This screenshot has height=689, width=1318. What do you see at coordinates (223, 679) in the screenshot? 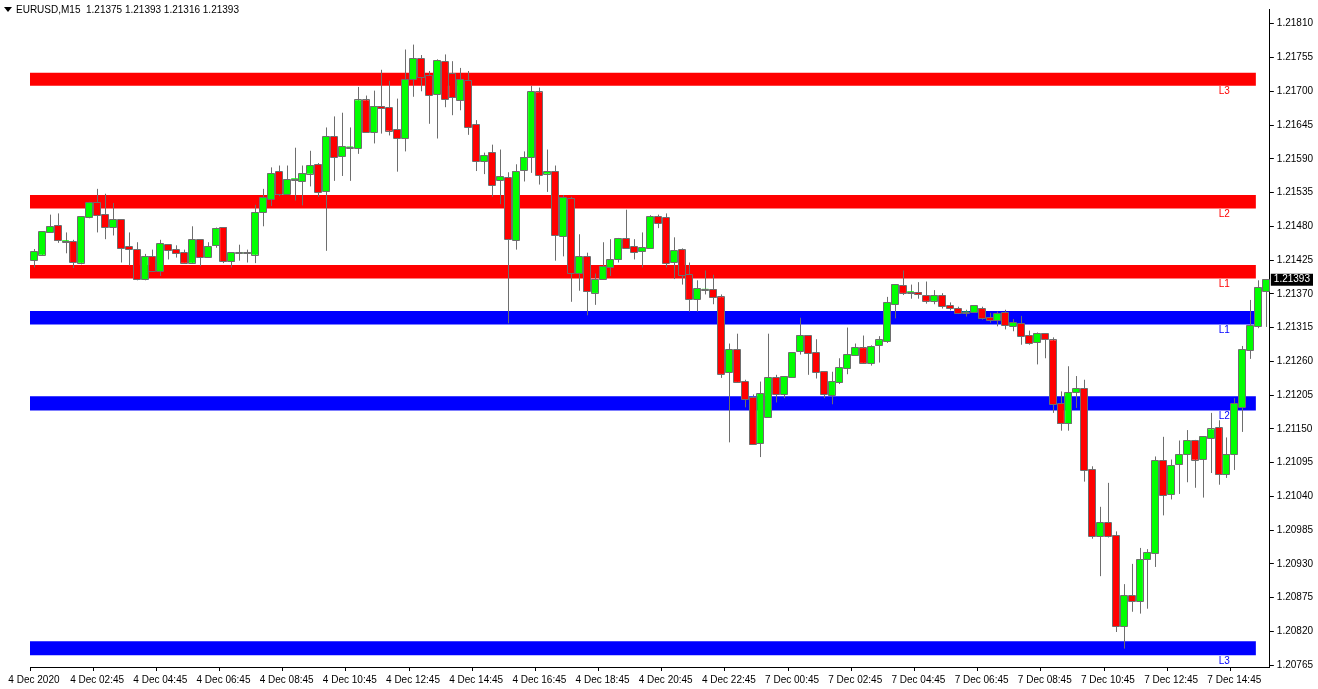
I see `x-tick-label: 4 Dec 06:45` at bounding box center [223, 679].